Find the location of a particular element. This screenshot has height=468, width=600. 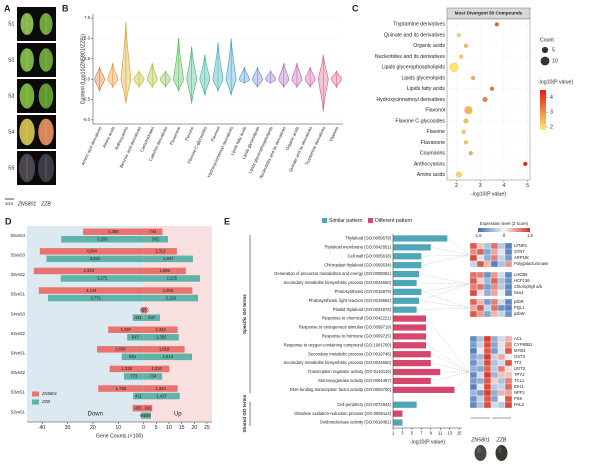

gene-label: LFNR1 is located at coordinates (521, 245).